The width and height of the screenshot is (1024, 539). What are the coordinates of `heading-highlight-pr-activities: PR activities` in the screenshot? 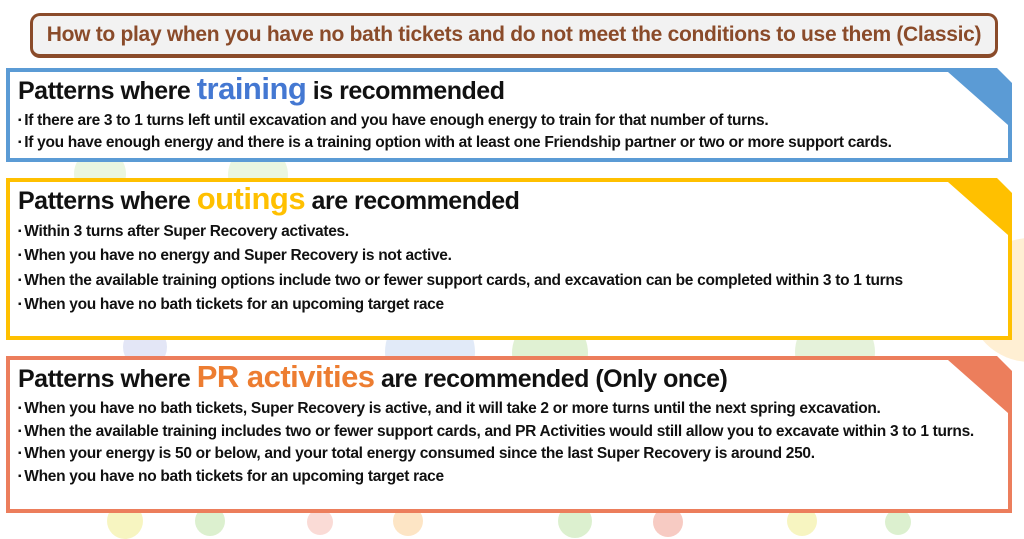 It's located at (285, 376).